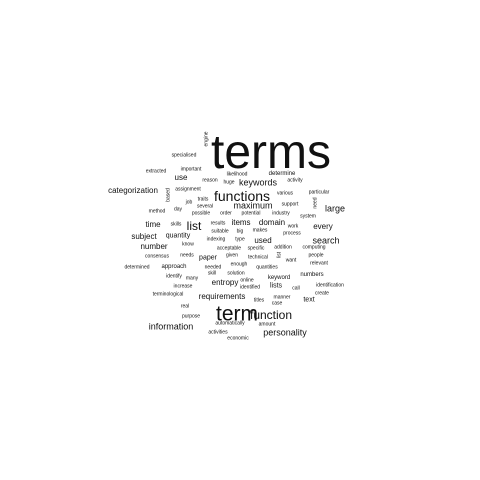 This screenshot has height=480, width=480. Describe the element at coordinates (296, 288) in the screenshot. I see `cloud-word: call` at that location.